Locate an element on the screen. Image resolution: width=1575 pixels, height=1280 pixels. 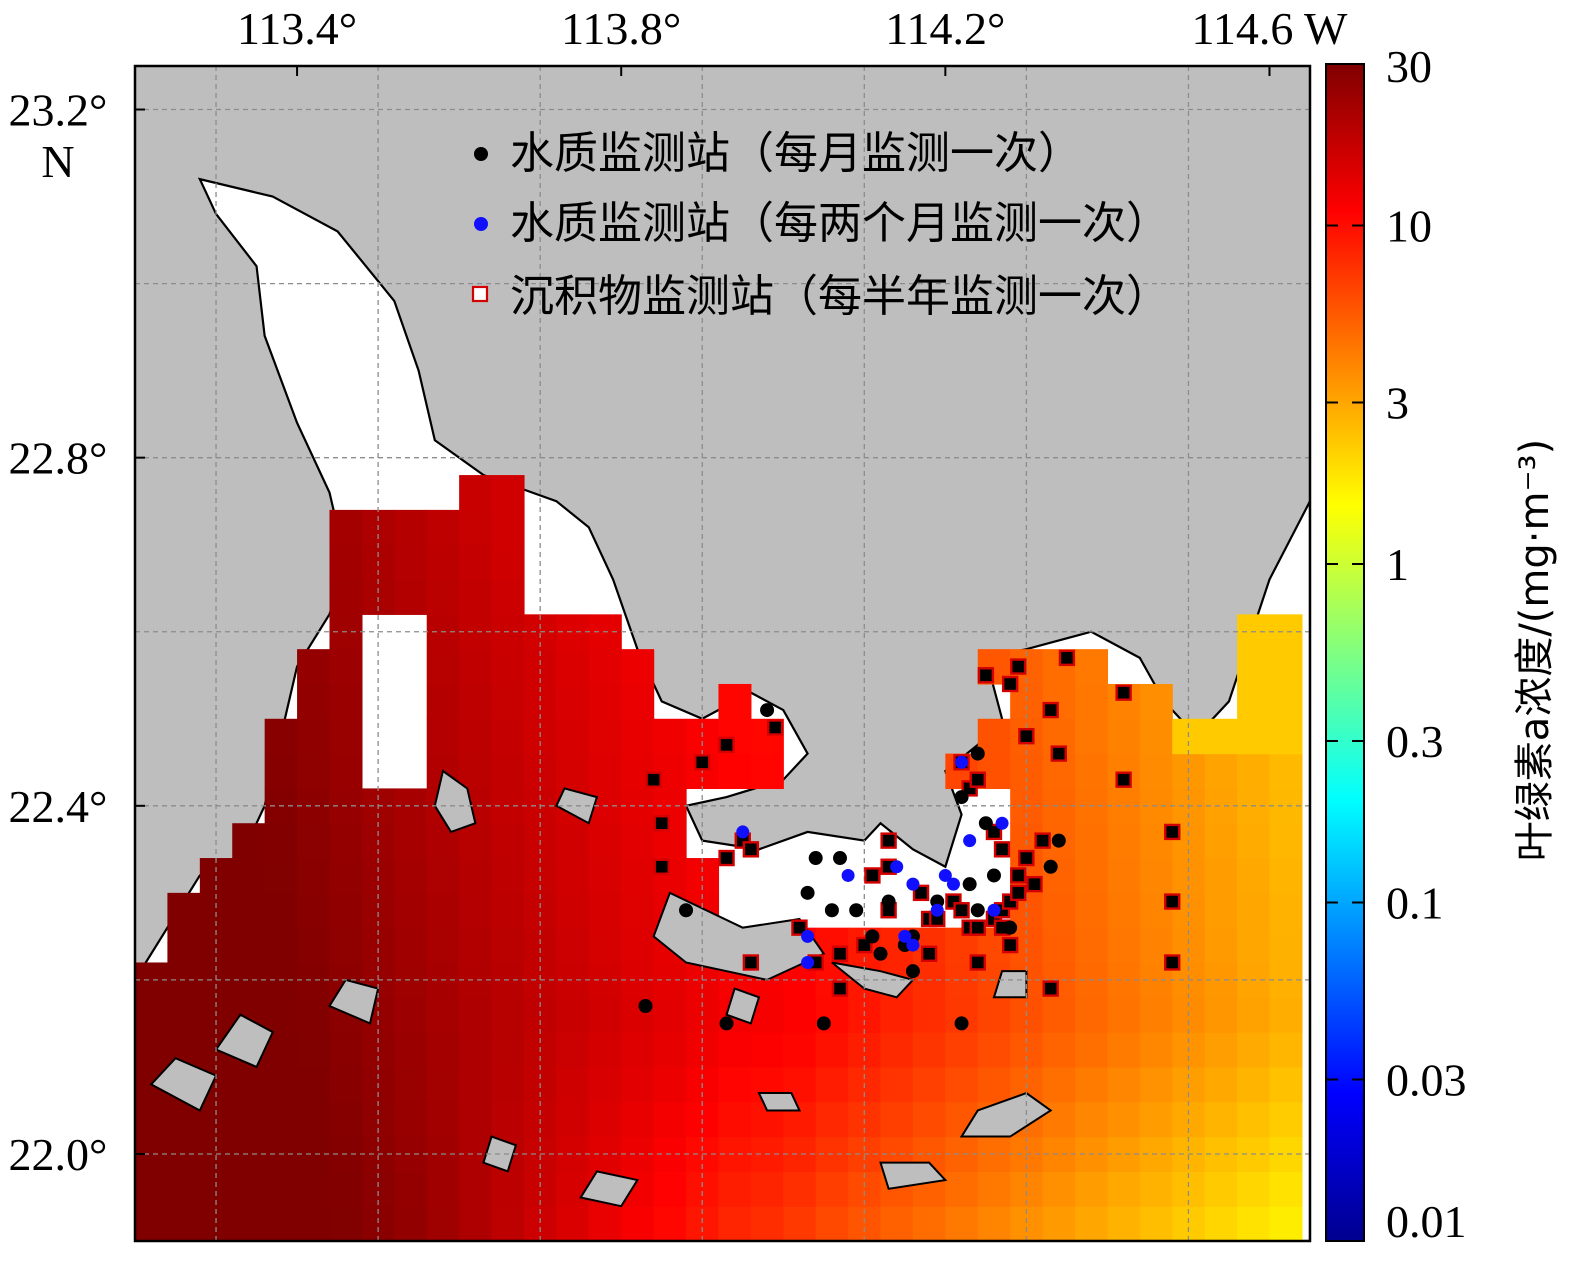
lat-tick-label-1: 22.8° is located at coordinates (58, 458).